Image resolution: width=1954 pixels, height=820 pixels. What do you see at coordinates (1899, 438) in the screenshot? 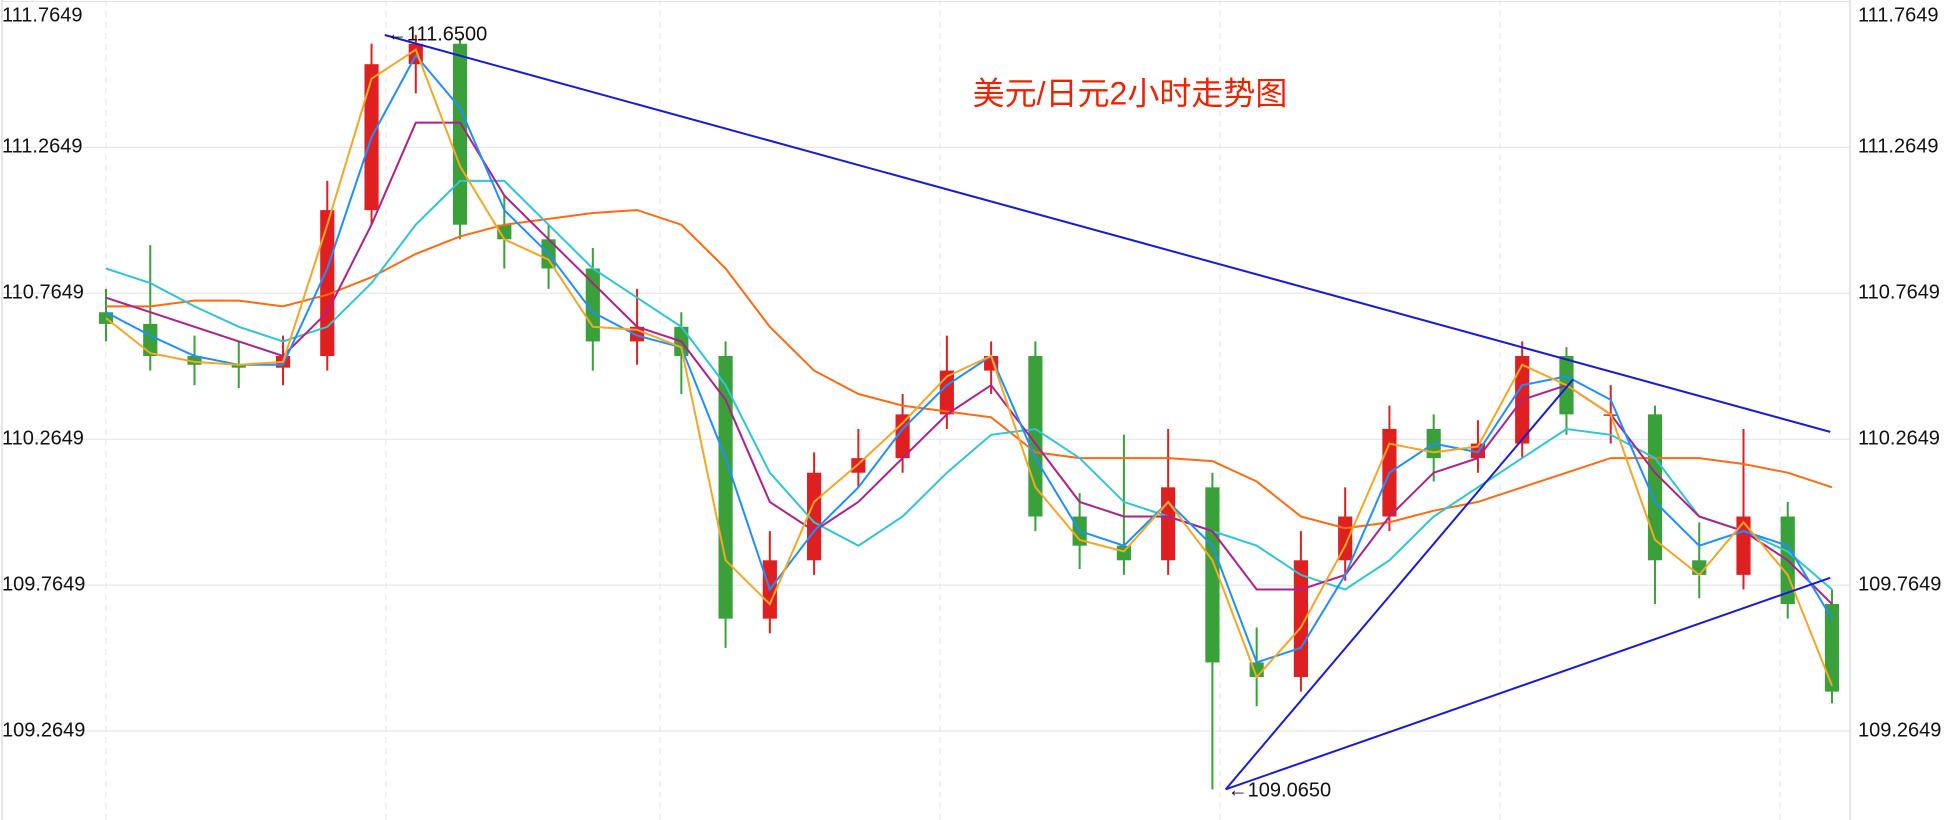
I see `y2-tick-label: 110.2649` at bounding box center [1899, 438].